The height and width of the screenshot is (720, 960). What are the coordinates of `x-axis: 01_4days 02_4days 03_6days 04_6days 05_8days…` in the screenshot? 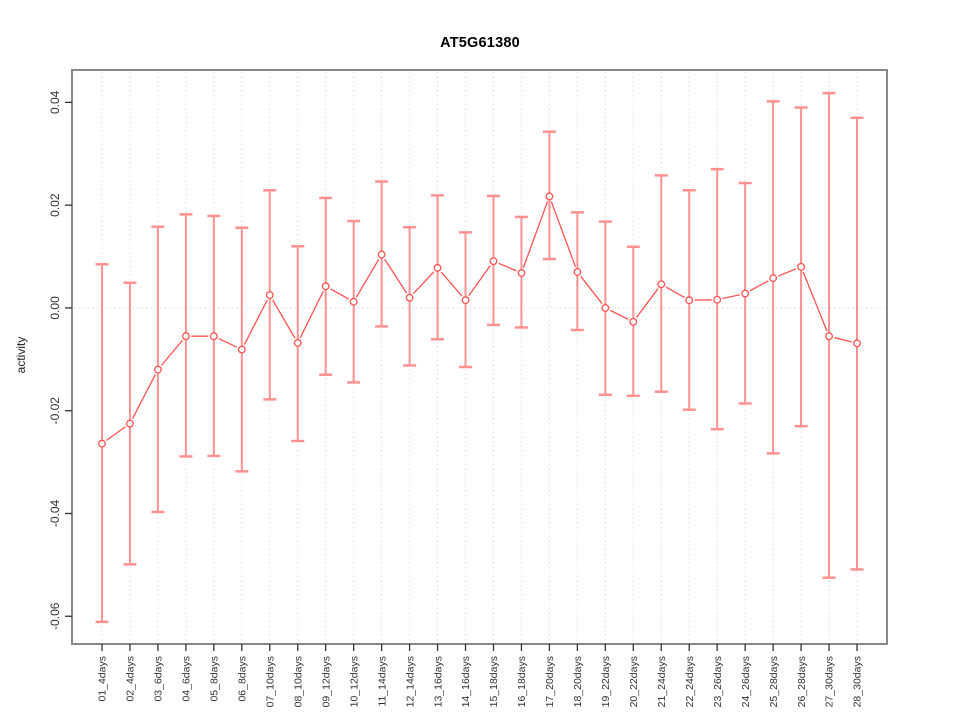 It's located at (480, 675).